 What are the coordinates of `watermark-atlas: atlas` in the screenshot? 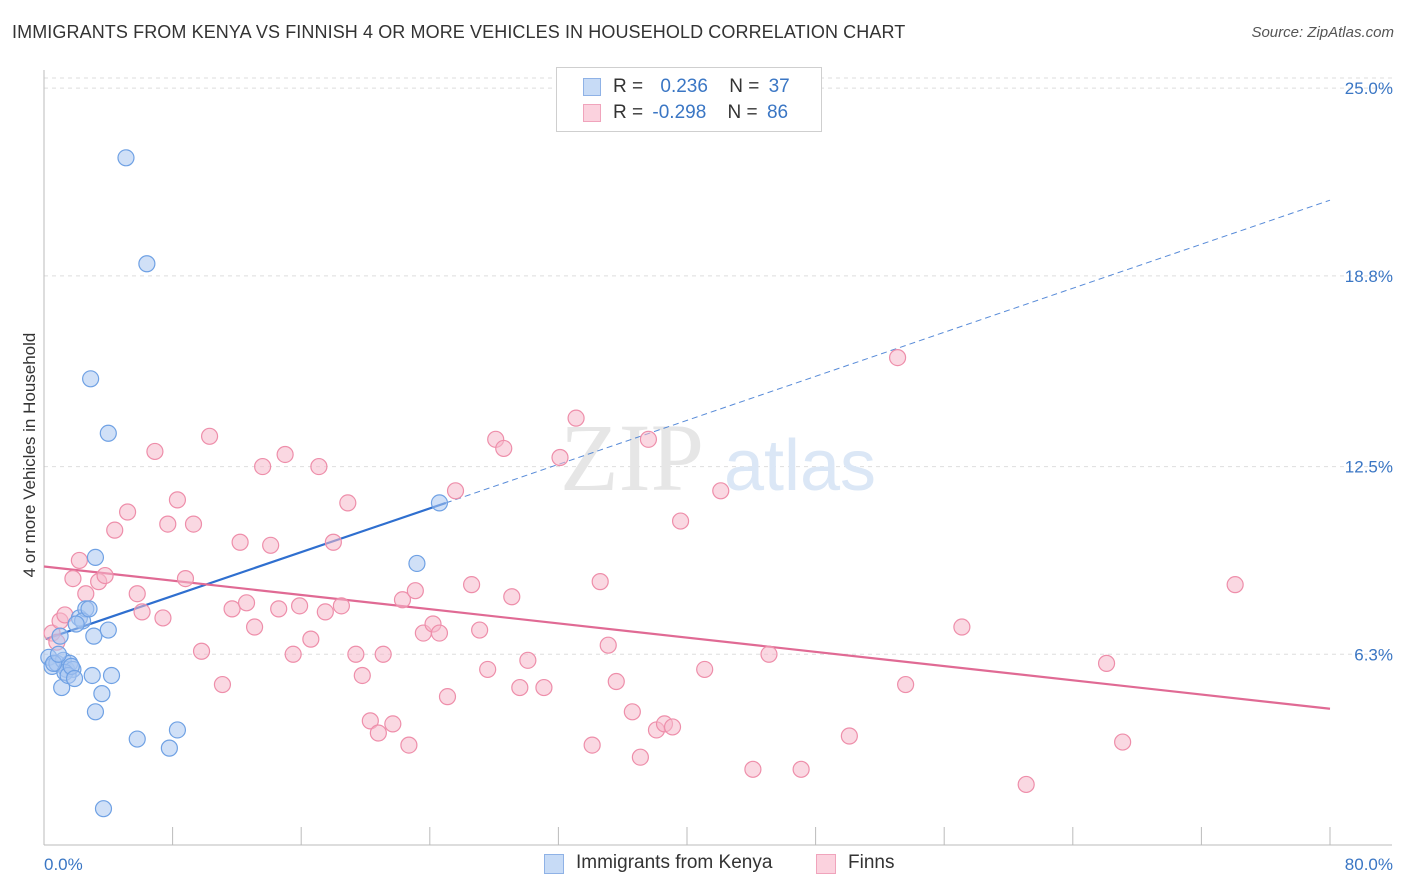 It's located at (800, 466).